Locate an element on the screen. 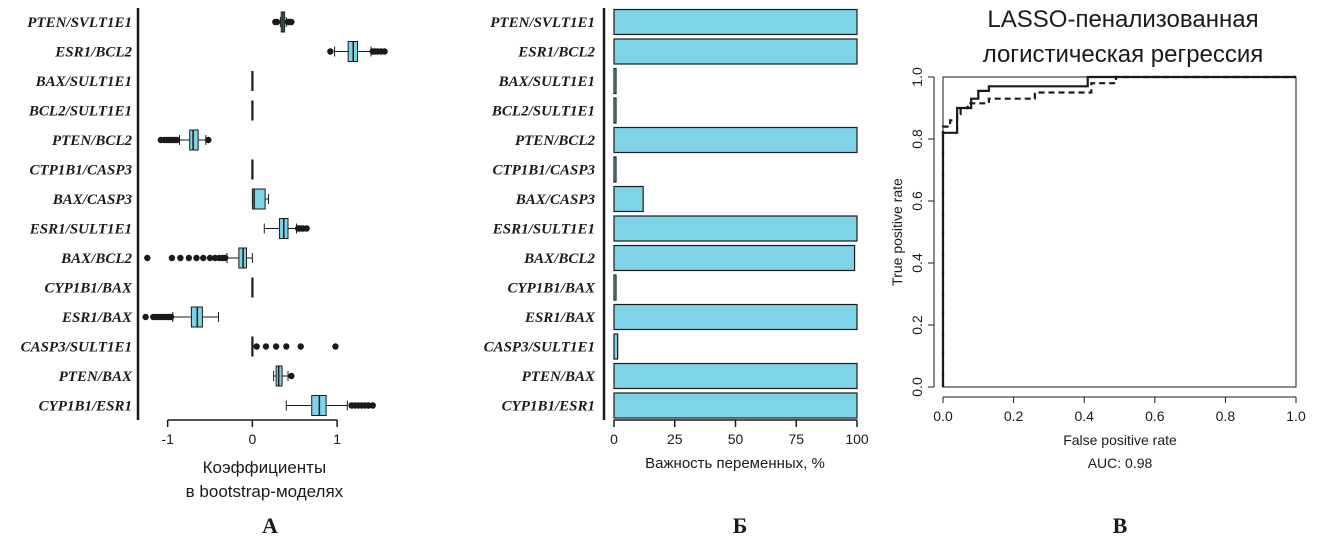  x-tick-label-2: 1 is located at coordinates (337, 439).